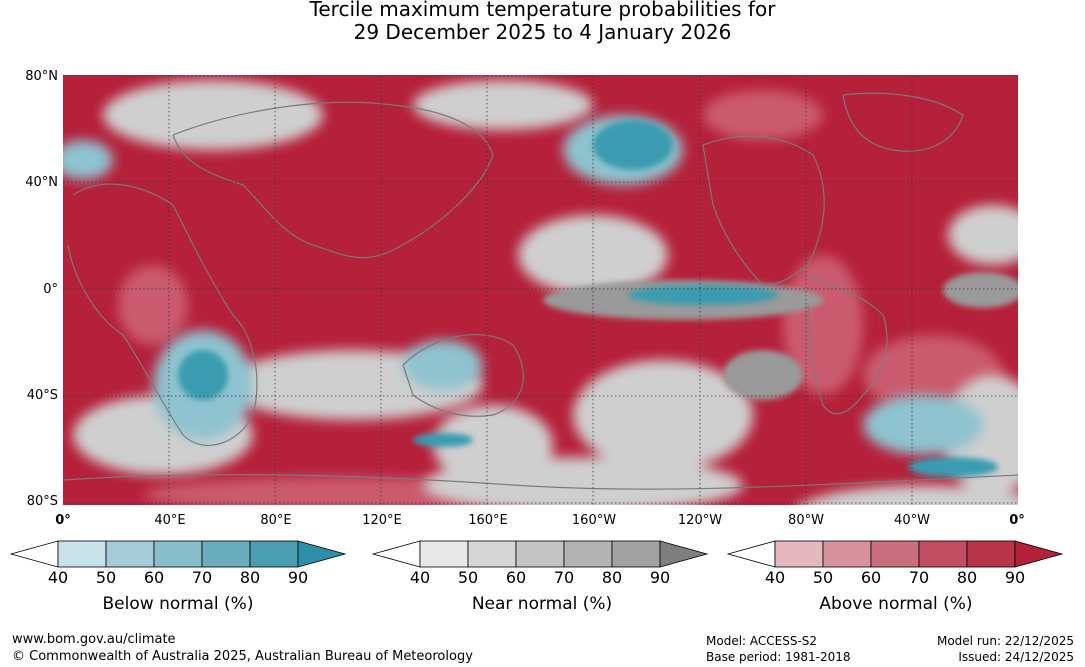  What do you see at coordinates (594, 520) in the screenshot?
I see `lon-label-160w: 160°W` at bounding box center [594, 520].